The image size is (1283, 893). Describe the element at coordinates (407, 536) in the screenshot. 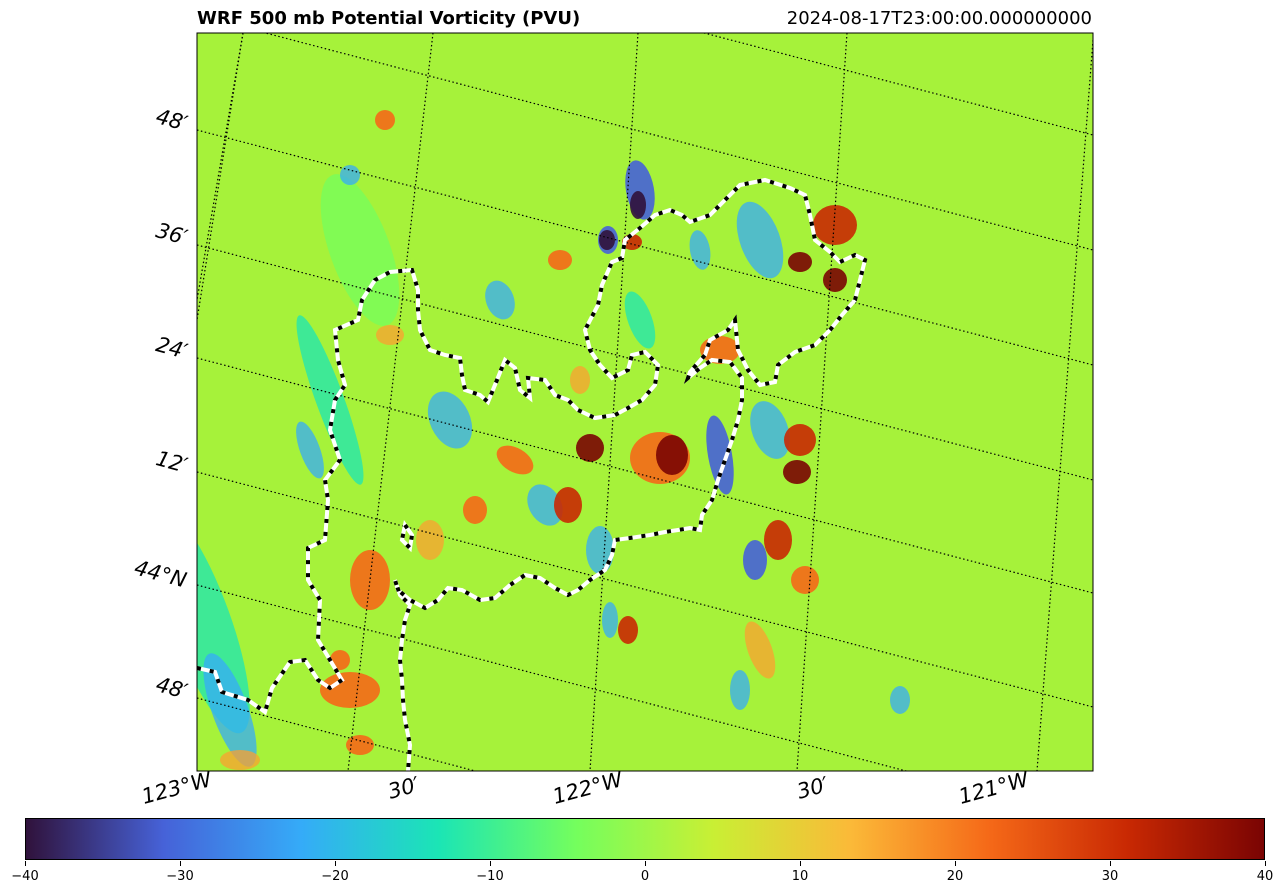

I see `border-dash` at that location.